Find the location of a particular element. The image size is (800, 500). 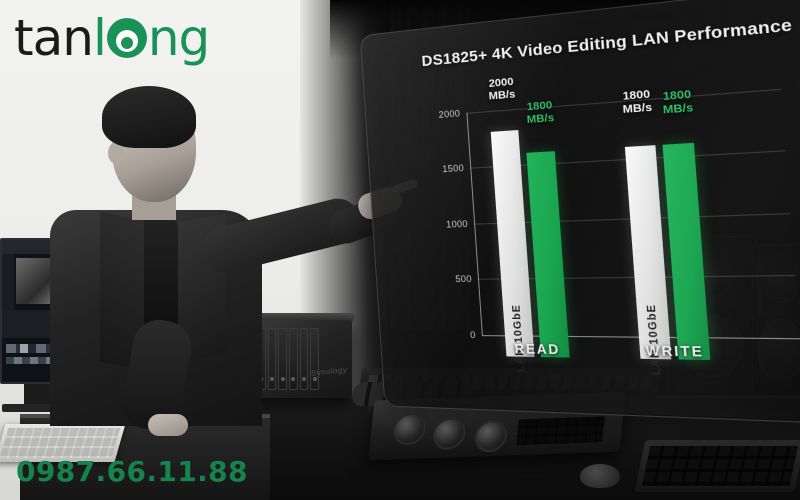

editor-audio-track is located at coordinates (45, 360).